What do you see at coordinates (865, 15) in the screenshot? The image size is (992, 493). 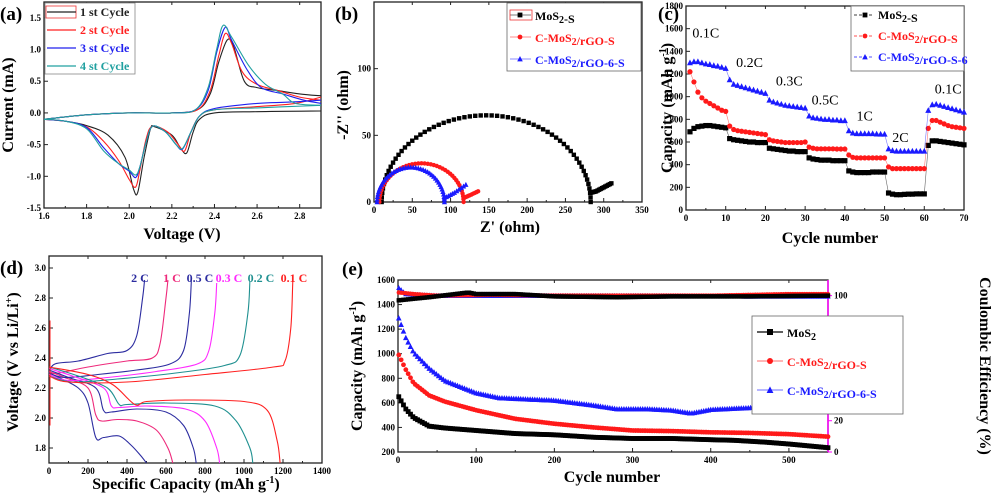 I see `legend-marker` at bounding box center [865, 15].